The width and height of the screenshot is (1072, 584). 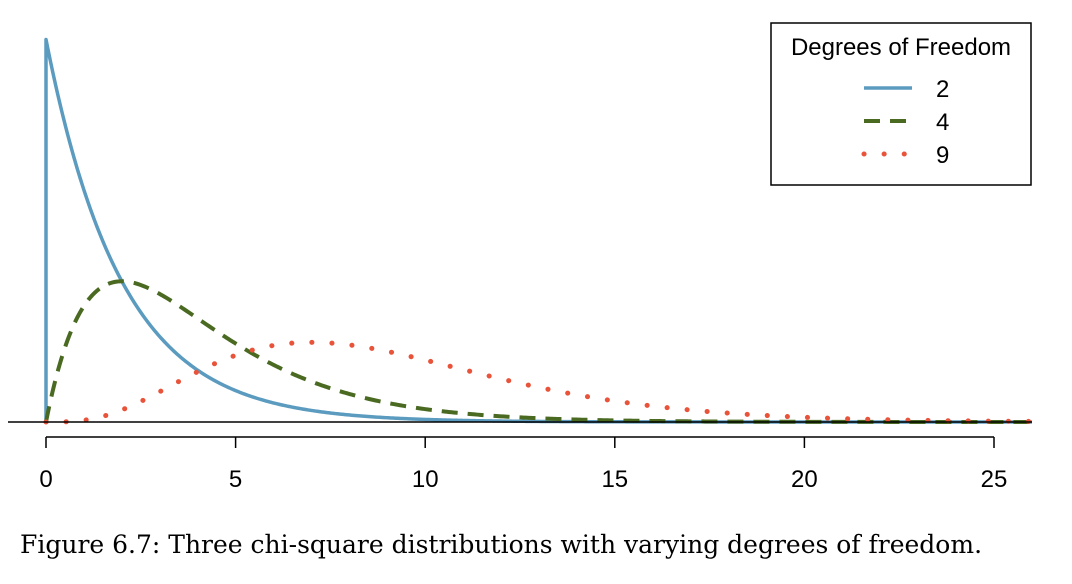 What do you see at coordinates (901, 47) in the screenshot?
I see `legend-title: Degrees of Freedom` at bounding box center [901, 47].